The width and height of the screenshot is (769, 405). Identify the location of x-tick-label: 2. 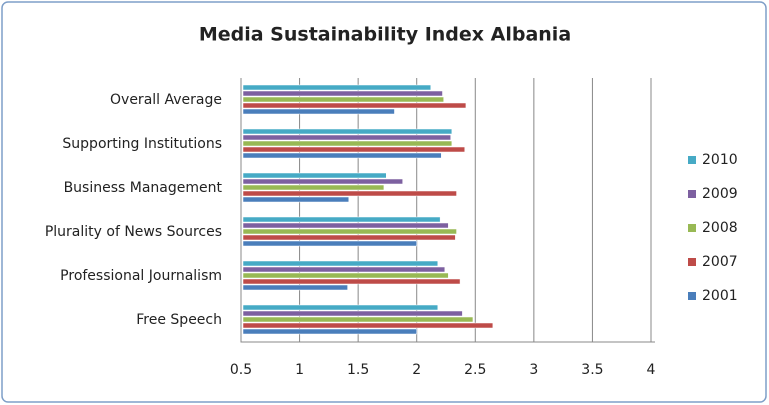
(416, 370).